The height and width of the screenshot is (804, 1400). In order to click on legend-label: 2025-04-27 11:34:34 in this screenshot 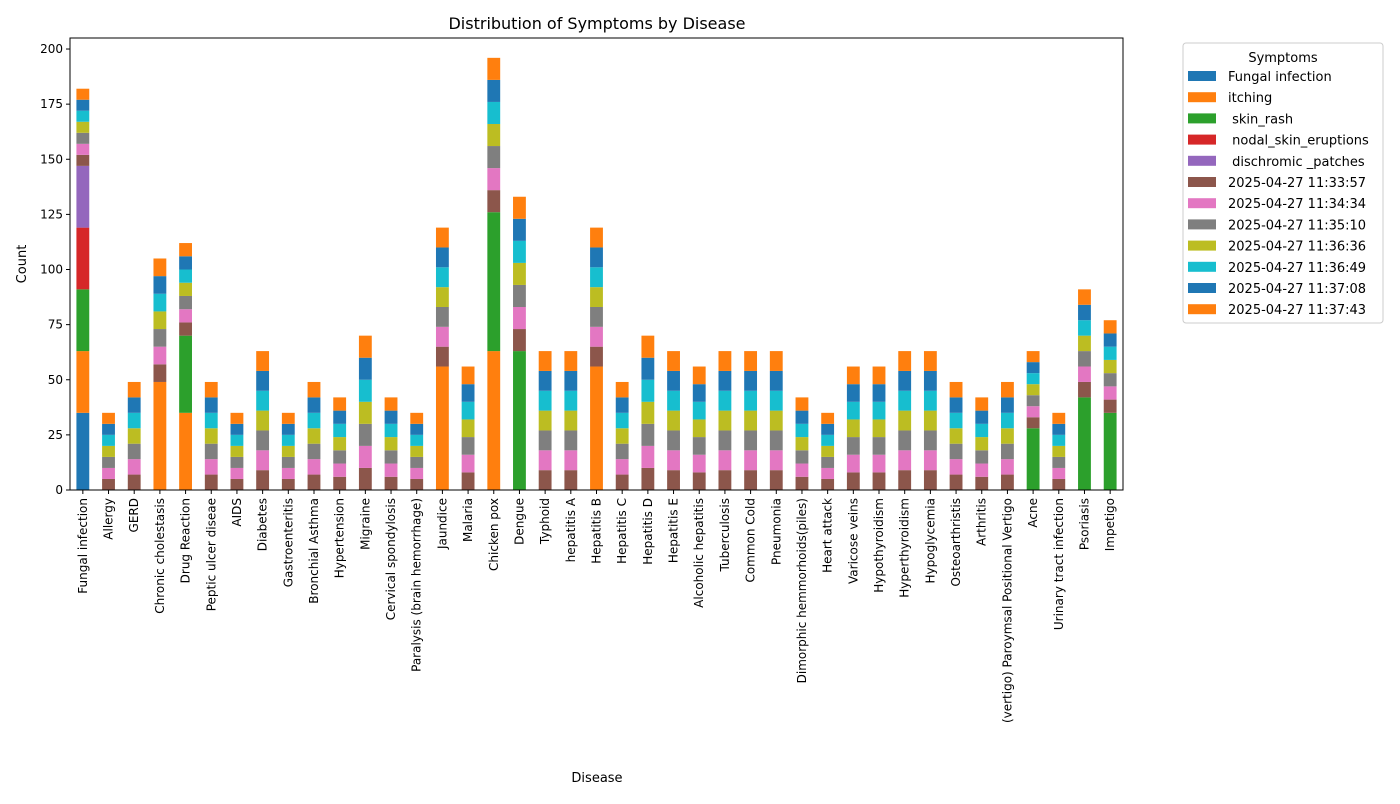, I will do `click(1297, 204)`.